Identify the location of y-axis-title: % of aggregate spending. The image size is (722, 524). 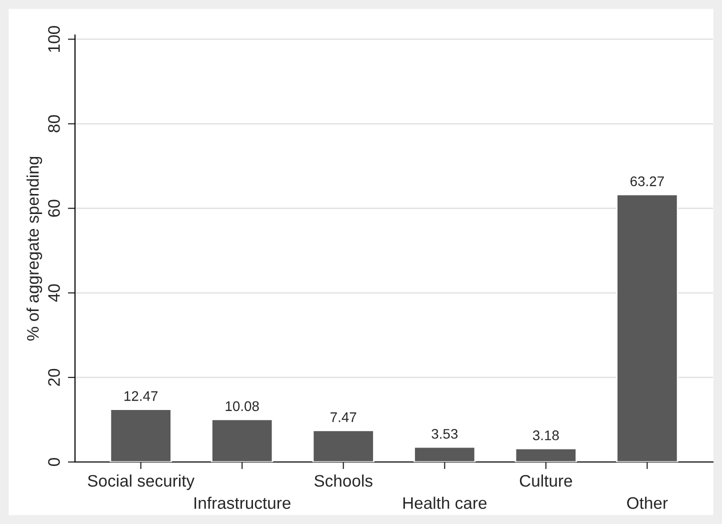
(34, 248).